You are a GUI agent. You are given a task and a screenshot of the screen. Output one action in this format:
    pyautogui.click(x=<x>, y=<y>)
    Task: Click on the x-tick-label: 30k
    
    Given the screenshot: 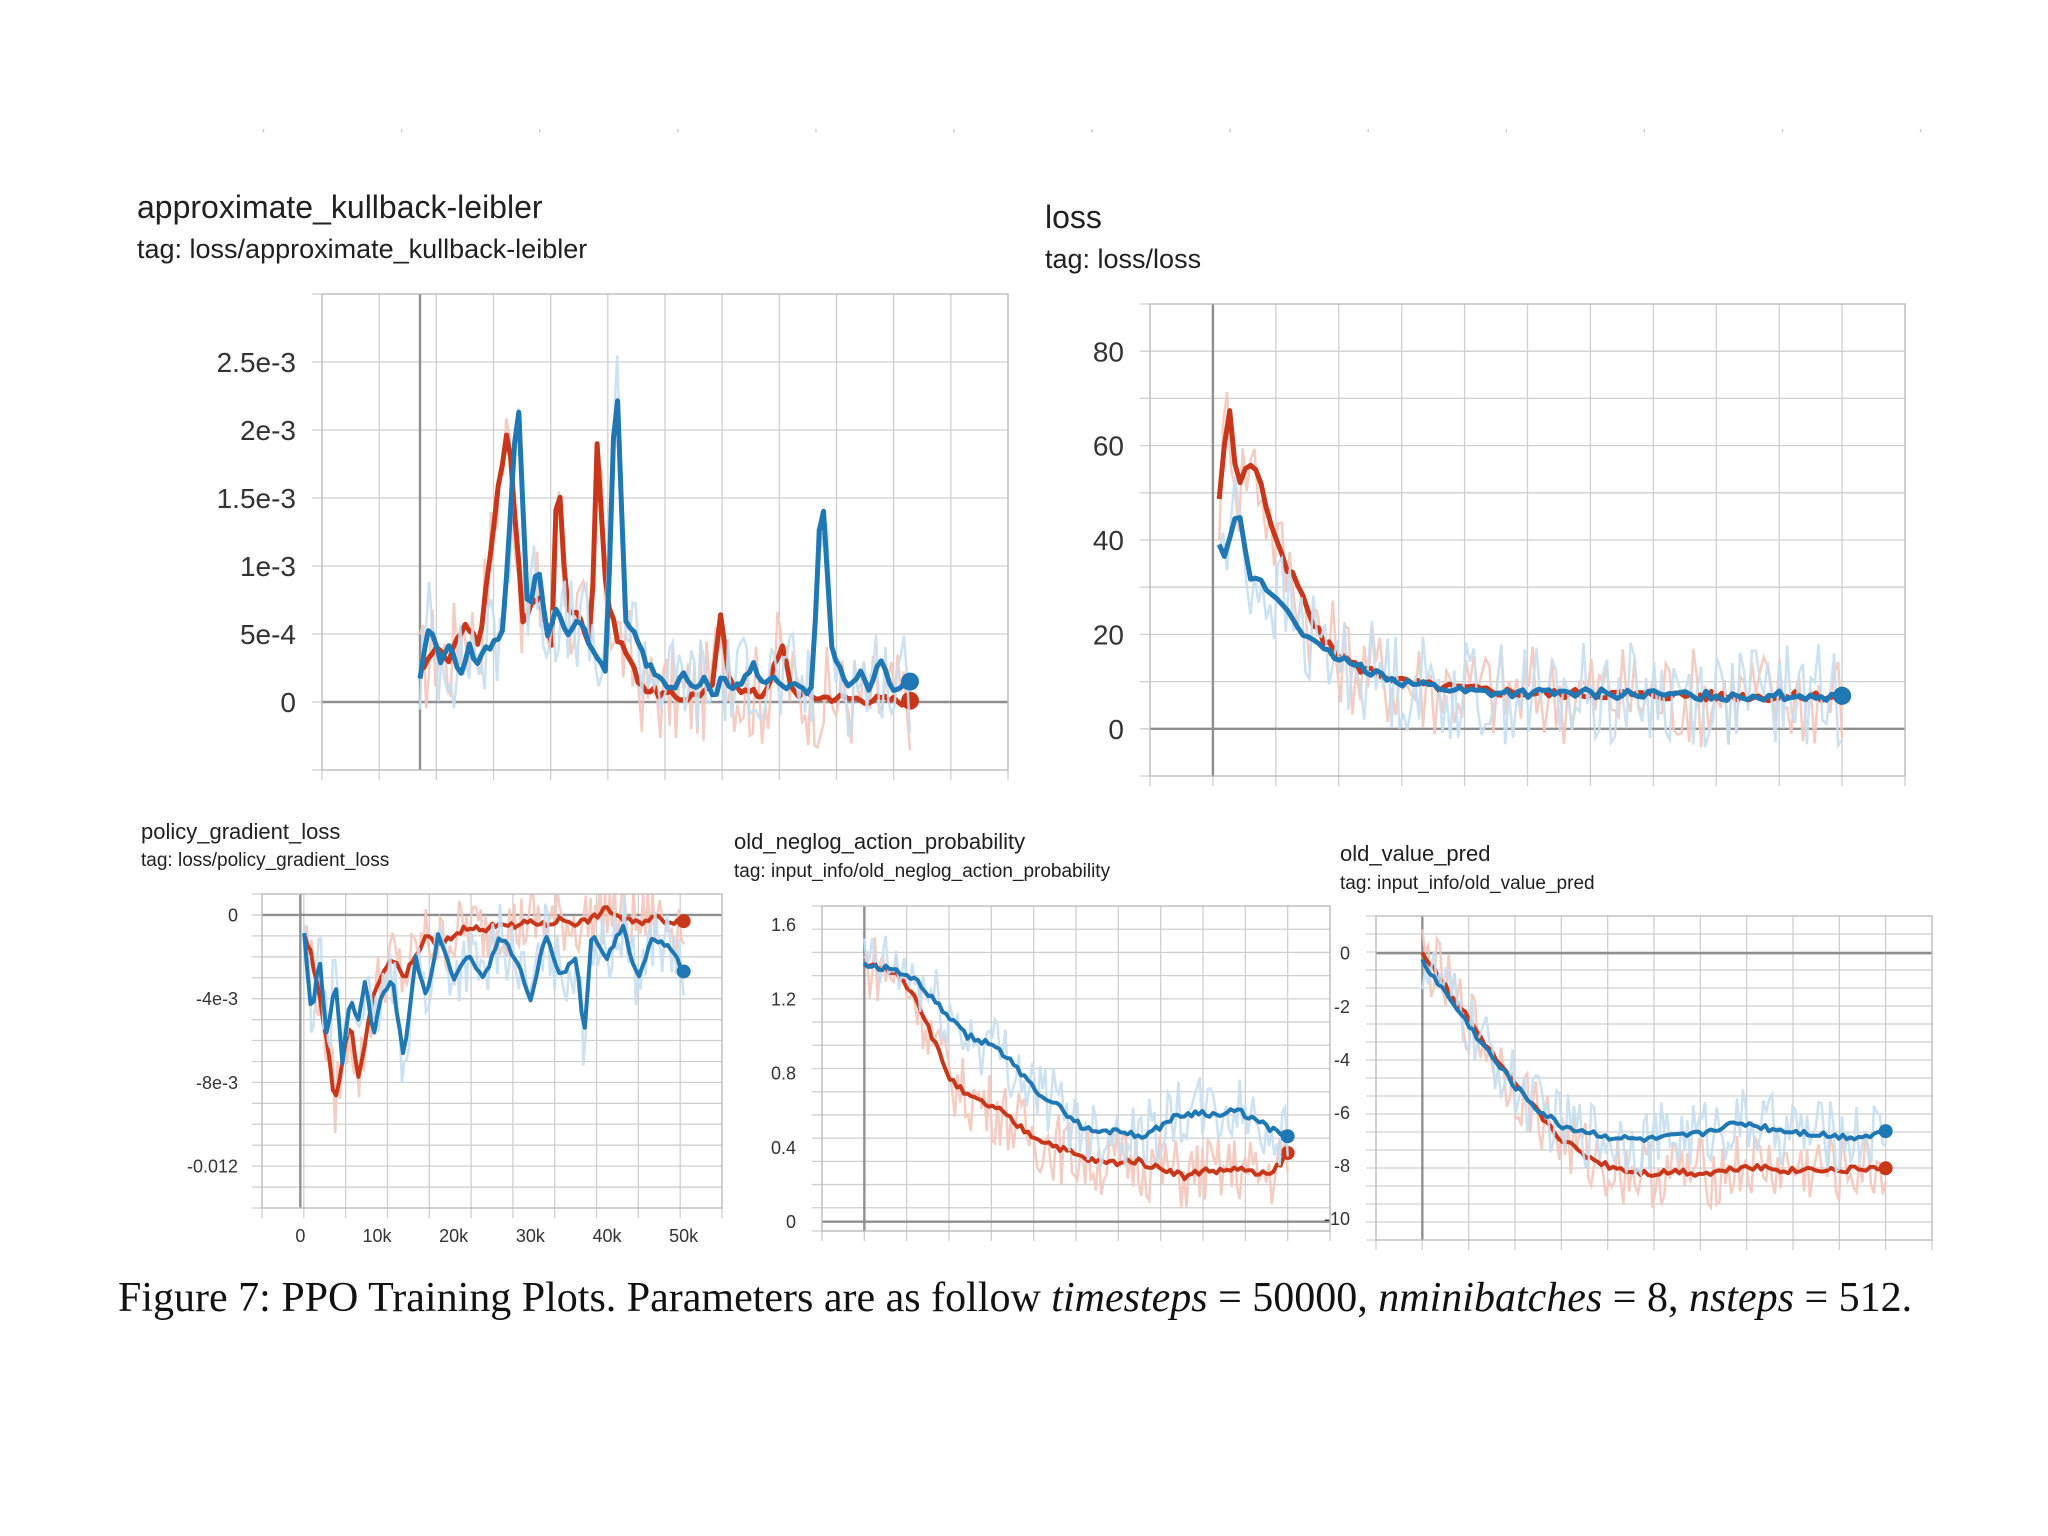 What is the action you would take?
    pyautogui.click(x=531, y=1236)
    